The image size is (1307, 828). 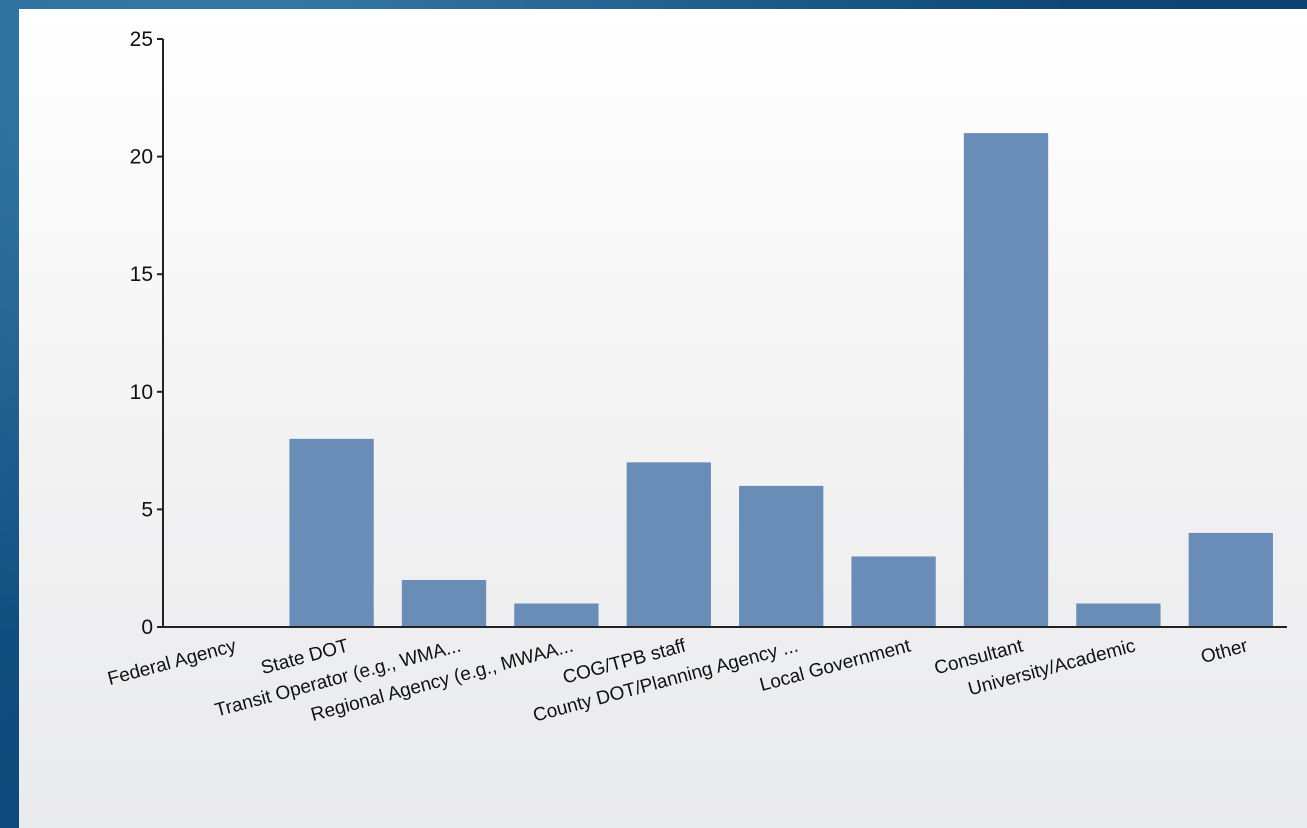 What do you see at coordinates (1225, 651) in the screenshot?
I see `category-label: Other` at bounding box center [1225, 651].